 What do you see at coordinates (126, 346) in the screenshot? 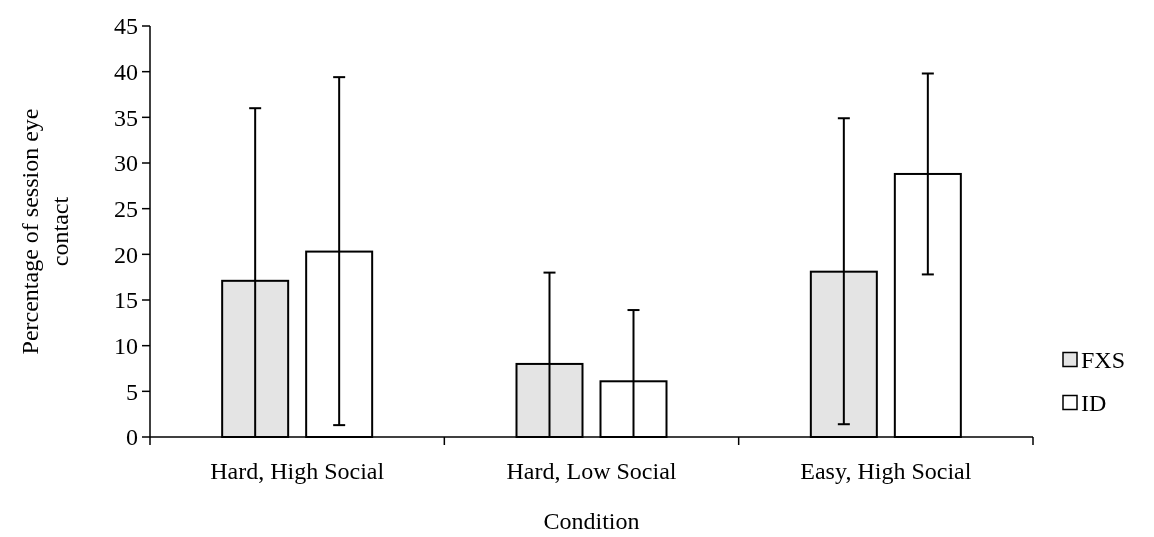
I see `y-tick-label: 10` at bounding box center [126, 346].